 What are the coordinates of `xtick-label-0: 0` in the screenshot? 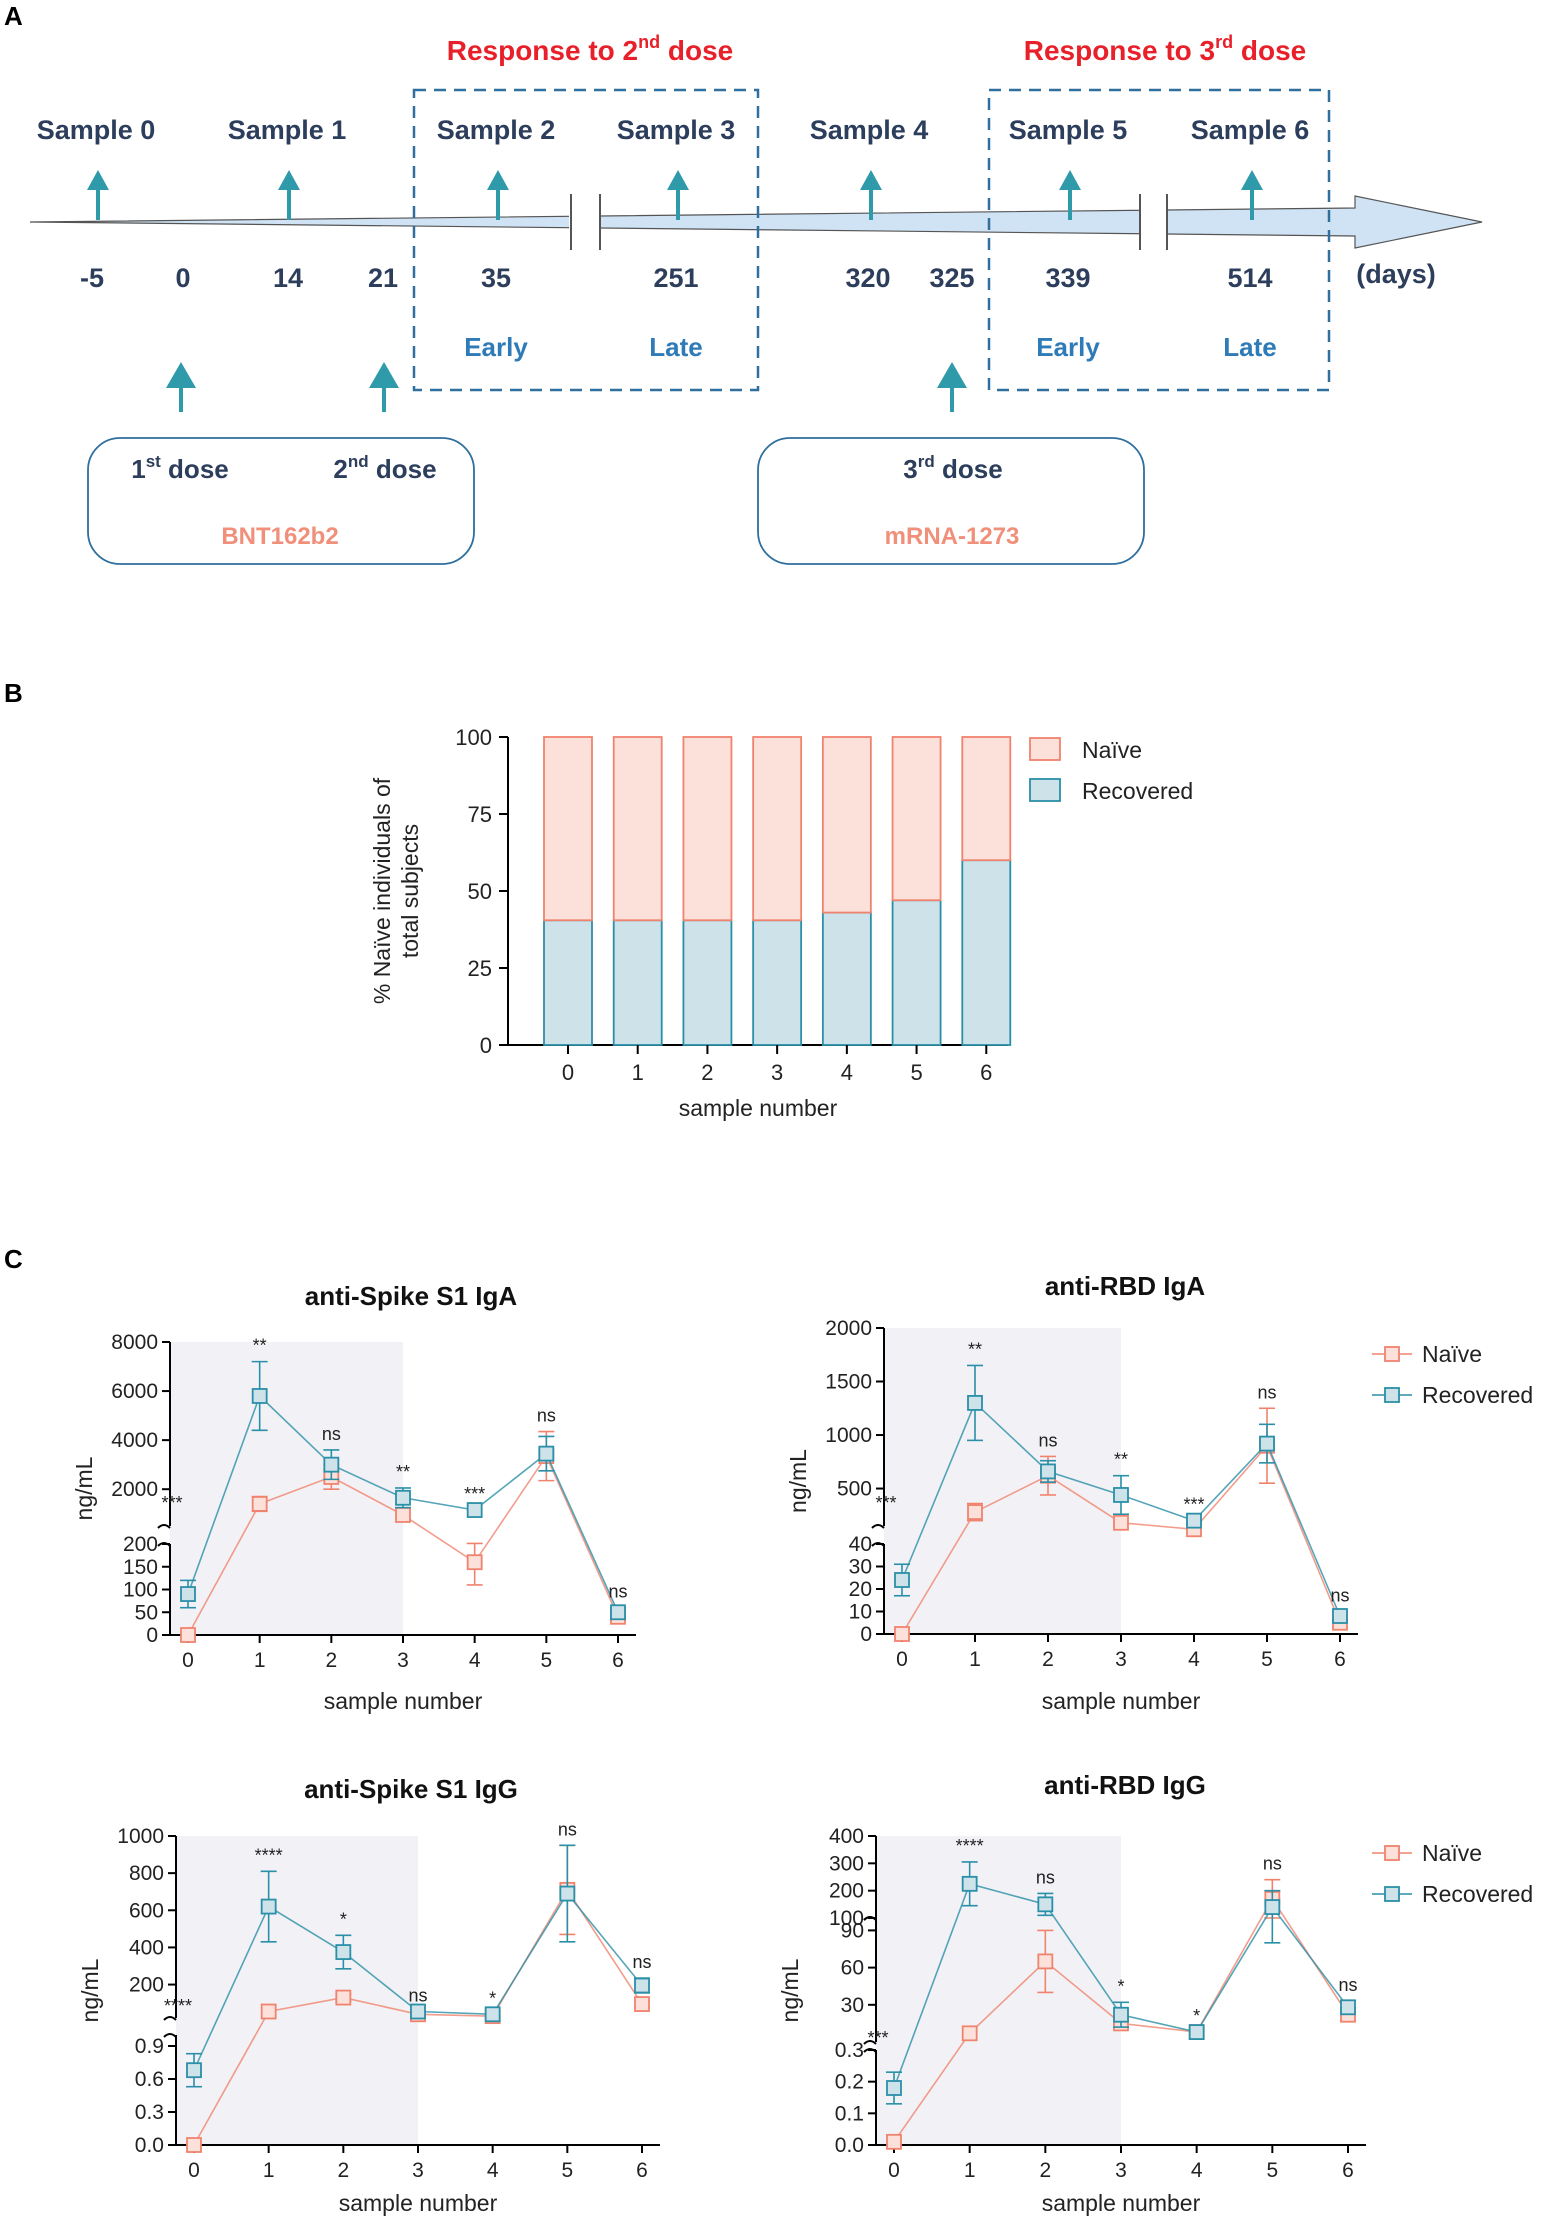 It's located at (902, 1659).